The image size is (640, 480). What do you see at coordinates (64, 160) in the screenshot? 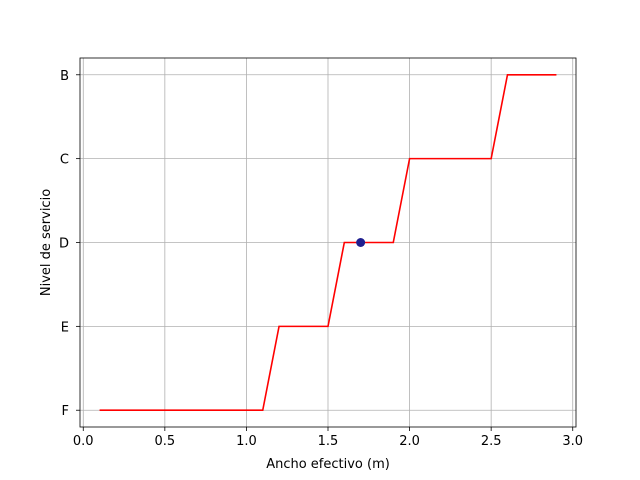
I see `y-tick-label: C` at bounding box center [64, 160].